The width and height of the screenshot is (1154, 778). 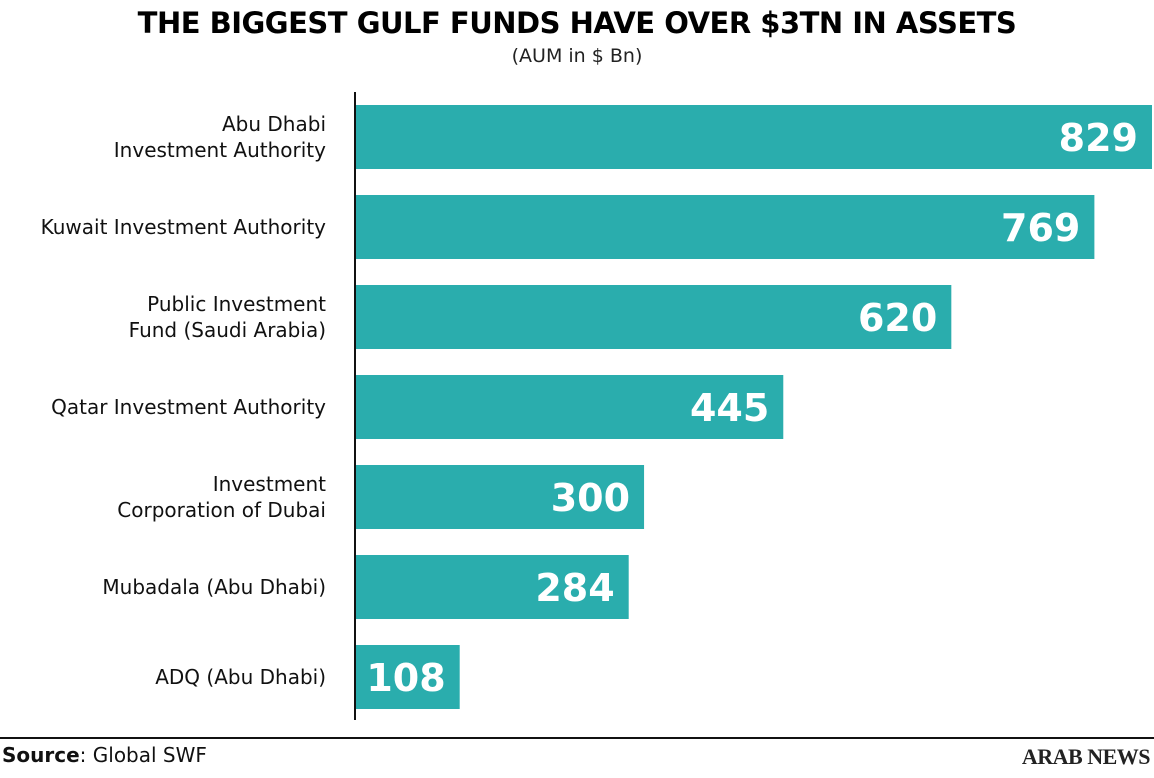 I want to click on value-label: 300, so click(x=590, y=498).